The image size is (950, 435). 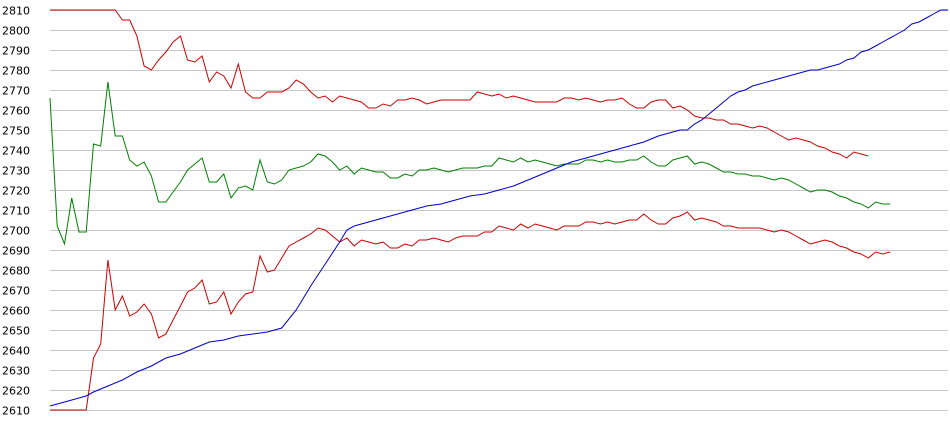 I want to click on y-tick-label-2720: 2720, so click(x=16, y=191).